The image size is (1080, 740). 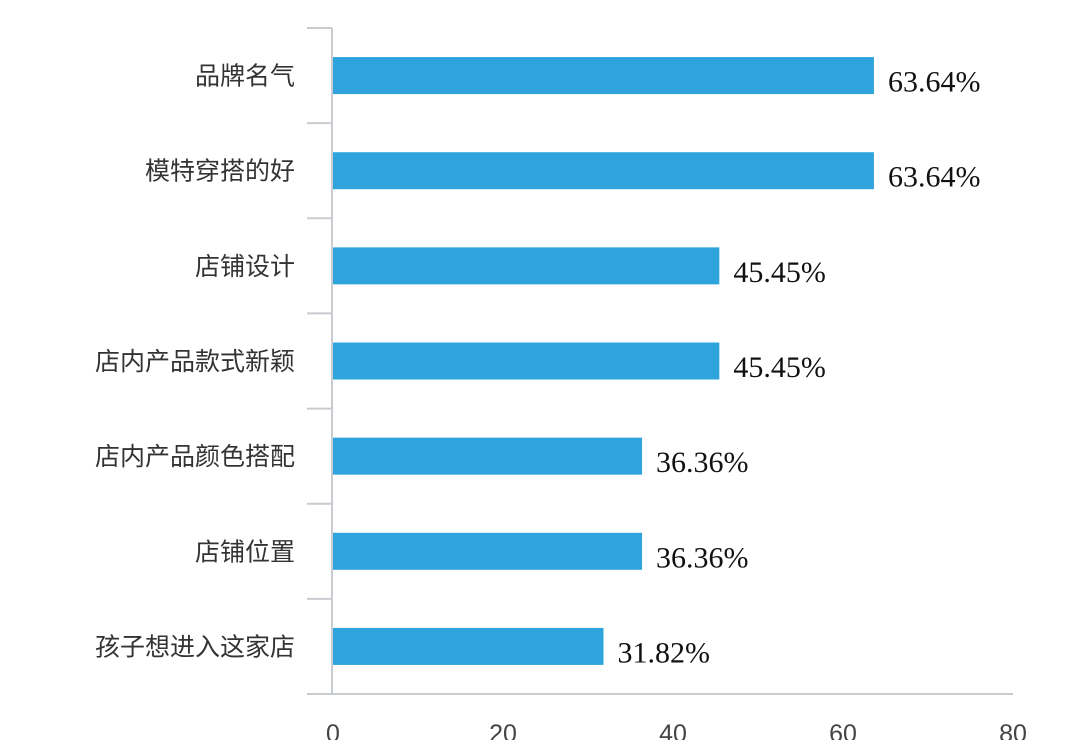 What do you see at coordinates (503, 730) in the screenshot?
I see `x-tick-label: 20` at bounding box center [503, 730].